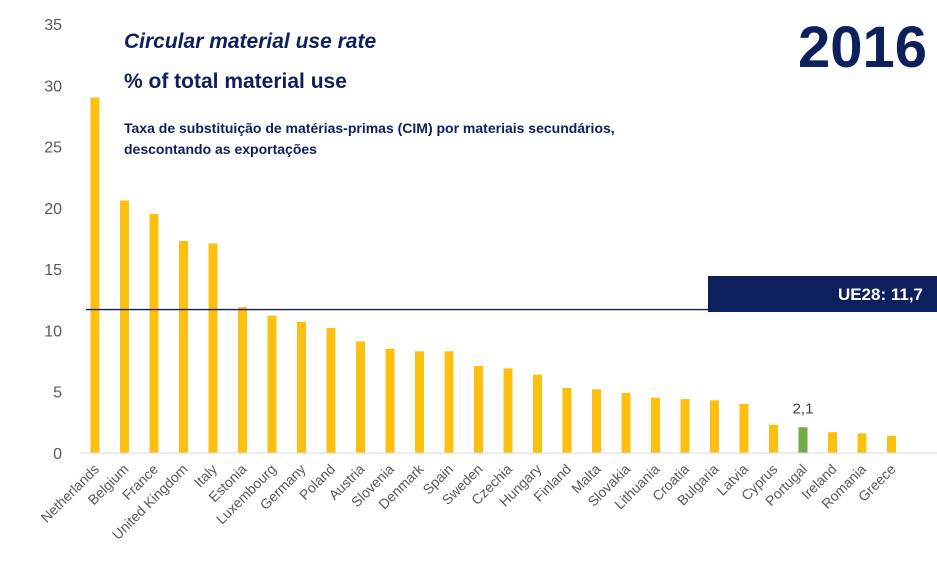  Describe the element at coordinates (220, 149) in the screenshot. I see `subtitle-line-2: descontando as exportações` at that location.